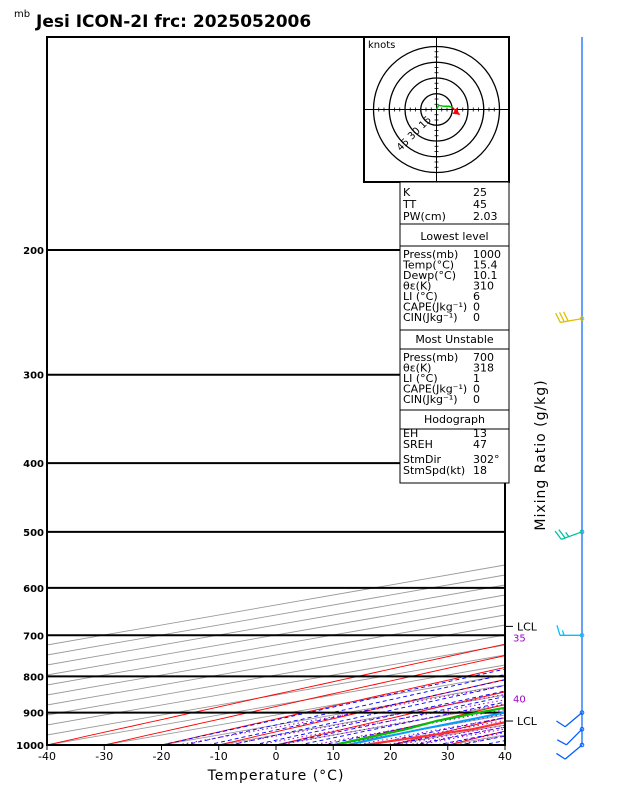  Describe the element at coordinates (33, 251) in the screenshot. I see `pressure-tick-label: 200` at that location.